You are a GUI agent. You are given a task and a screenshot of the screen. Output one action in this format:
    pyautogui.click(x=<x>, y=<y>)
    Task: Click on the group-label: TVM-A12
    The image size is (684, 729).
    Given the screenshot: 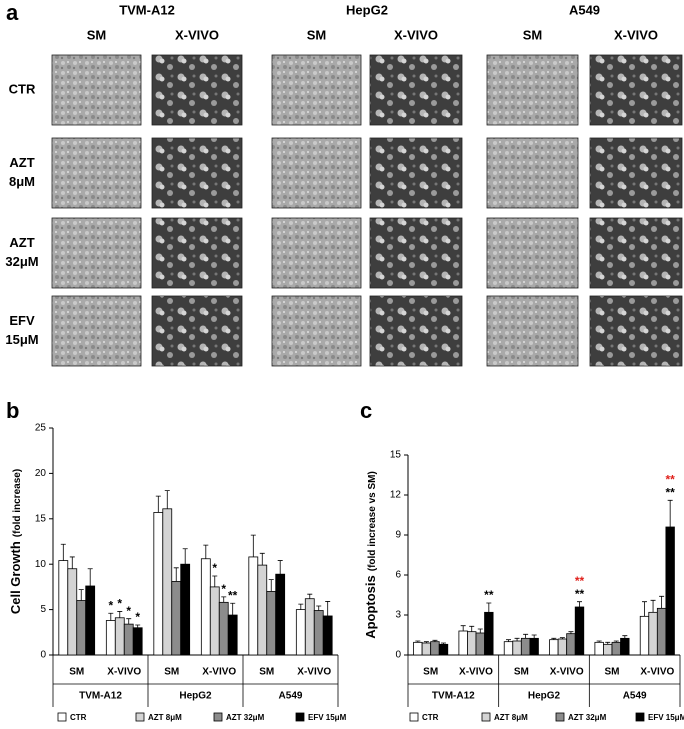 What is the action you would take?
    pyautogui.click(x=453, y=696)
    